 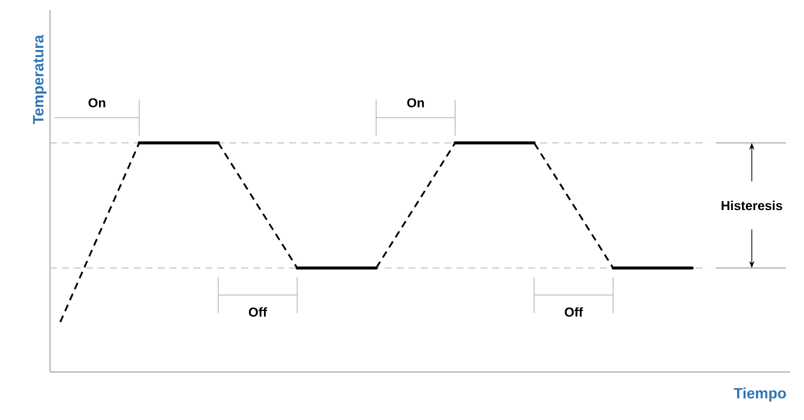 I want to click on x-axis-title: Tiempo, so click(x=760, y=395).